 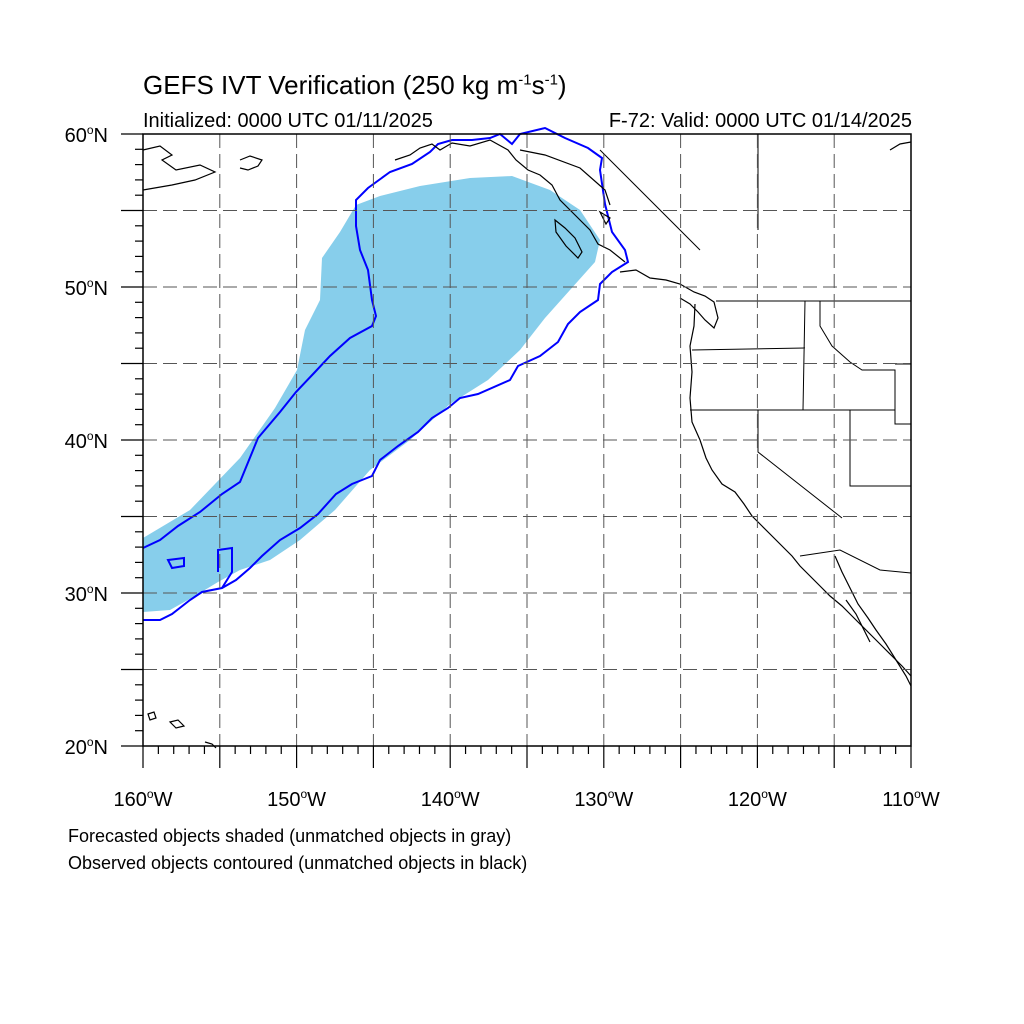 I want to click on political-boundaries, so click(x=755, y=354).